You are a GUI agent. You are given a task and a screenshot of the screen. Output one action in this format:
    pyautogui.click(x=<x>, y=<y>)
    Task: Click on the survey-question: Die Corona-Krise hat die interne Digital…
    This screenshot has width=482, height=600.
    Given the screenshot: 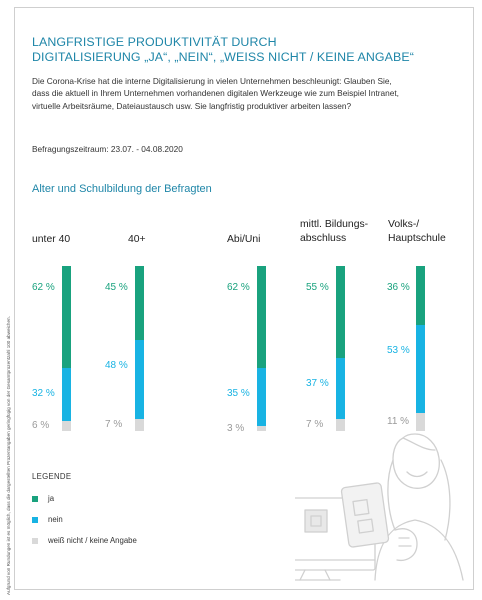 What is the action you would take?
    pyautogui.click(x=247, y=93)
    